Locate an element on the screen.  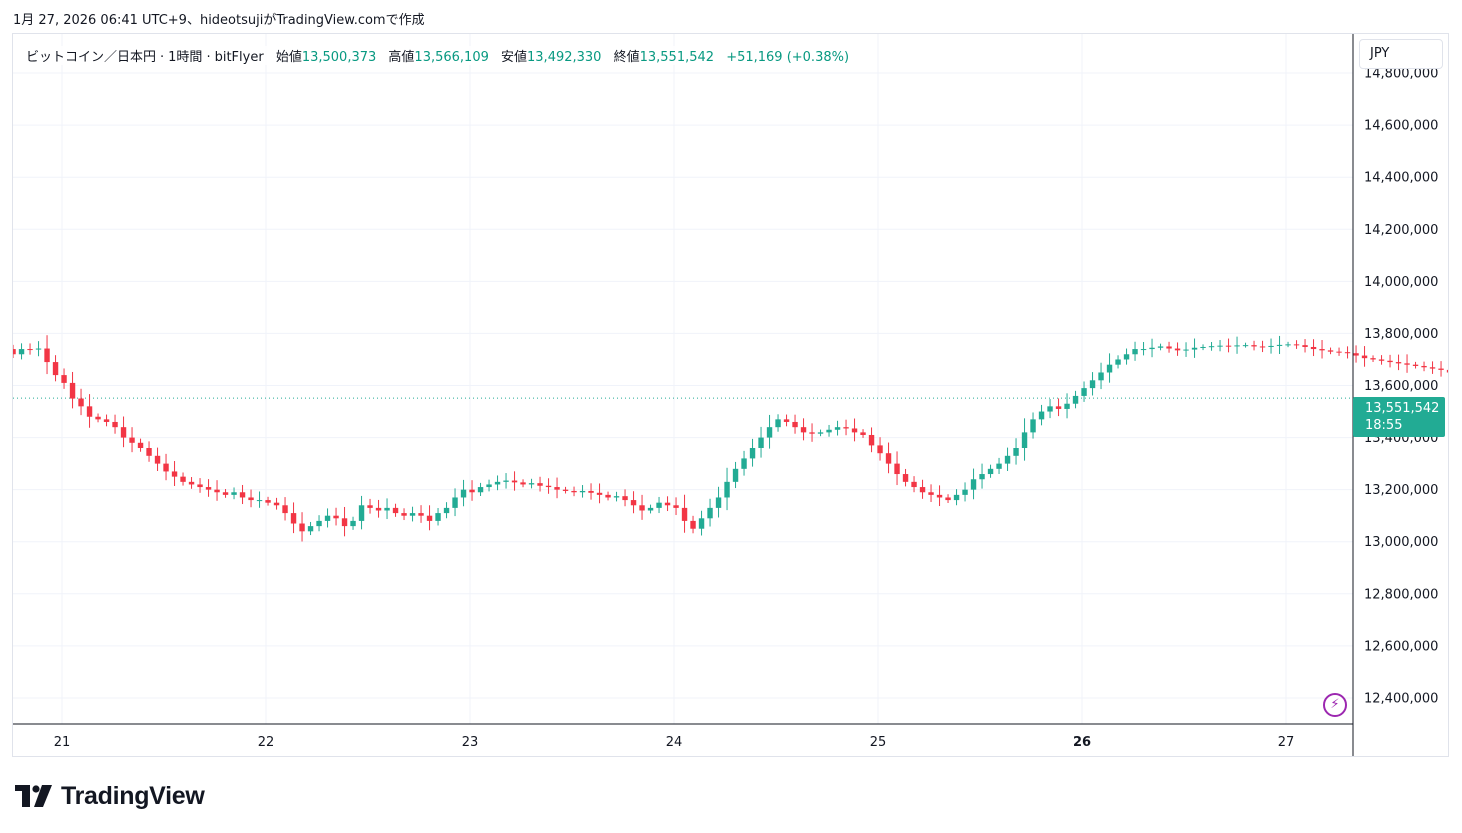
exchange-label: bitFlyer is located at coordinates (239, 57).